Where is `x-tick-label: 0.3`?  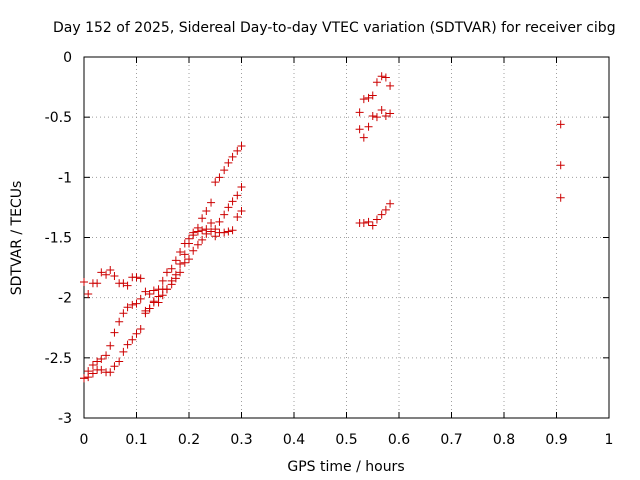 x-tick-label: 0.3 is located at coordinates (241, 440).